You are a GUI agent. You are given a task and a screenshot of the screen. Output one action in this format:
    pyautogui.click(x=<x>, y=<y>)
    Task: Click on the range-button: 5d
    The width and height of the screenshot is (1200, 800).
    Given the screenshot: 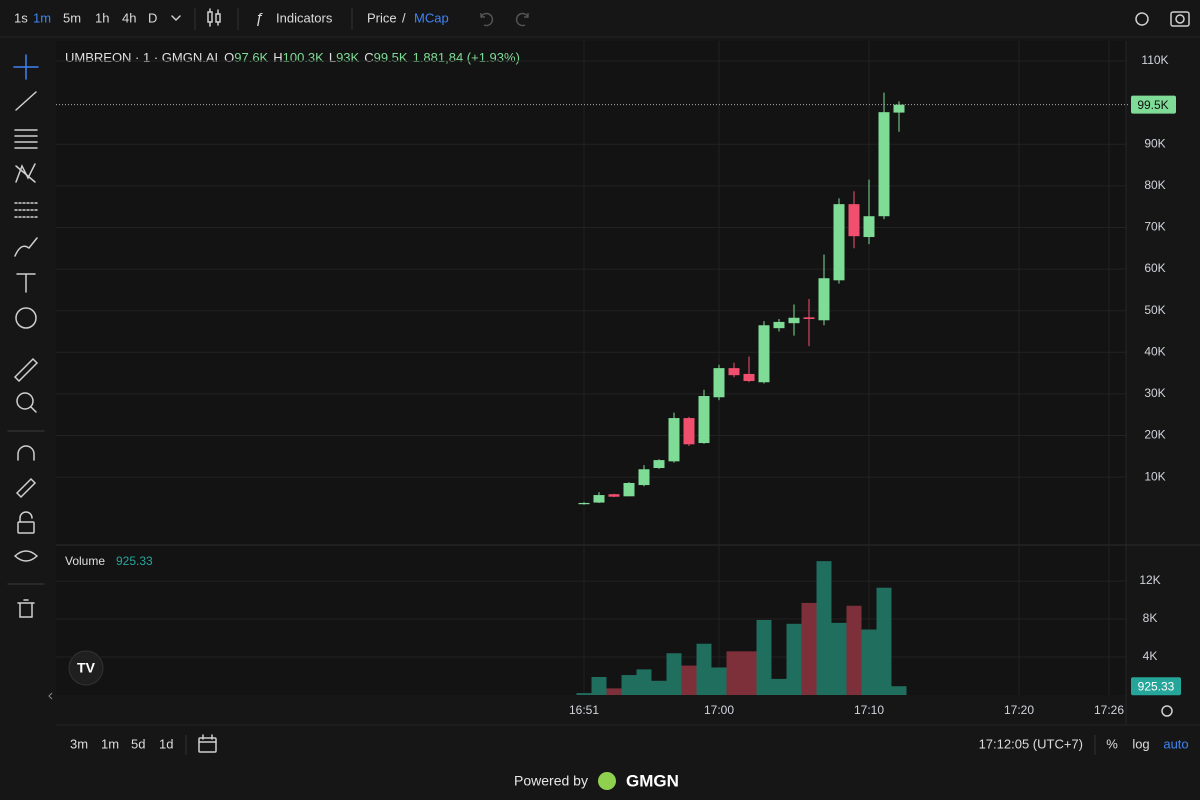 What is the action you would take?
    pyautogui.click(x=138, y=743)
    